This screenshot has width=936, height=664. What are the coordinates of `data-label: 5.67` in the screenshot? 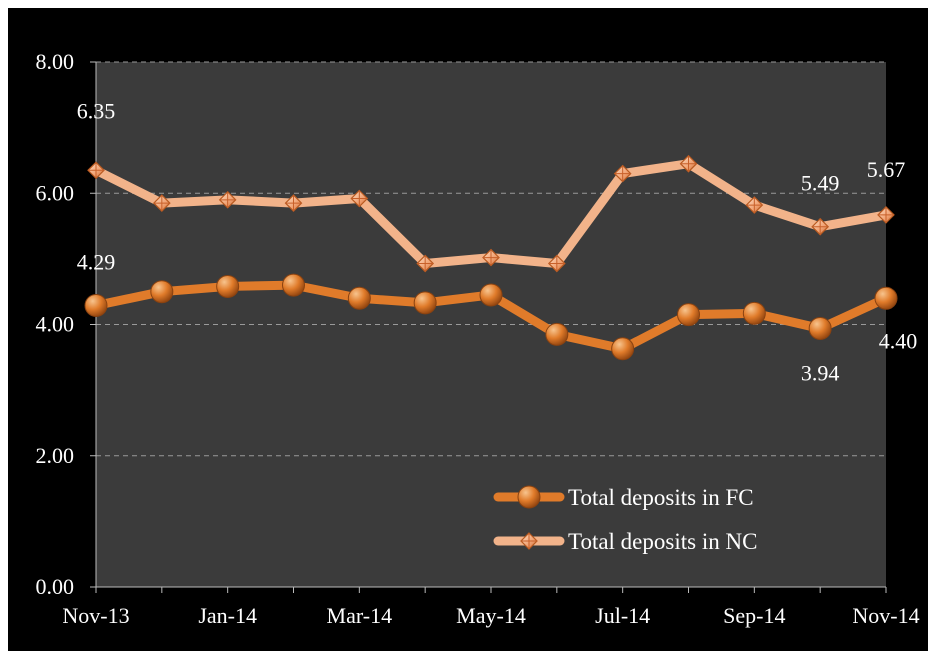 It's located at (886, 169).